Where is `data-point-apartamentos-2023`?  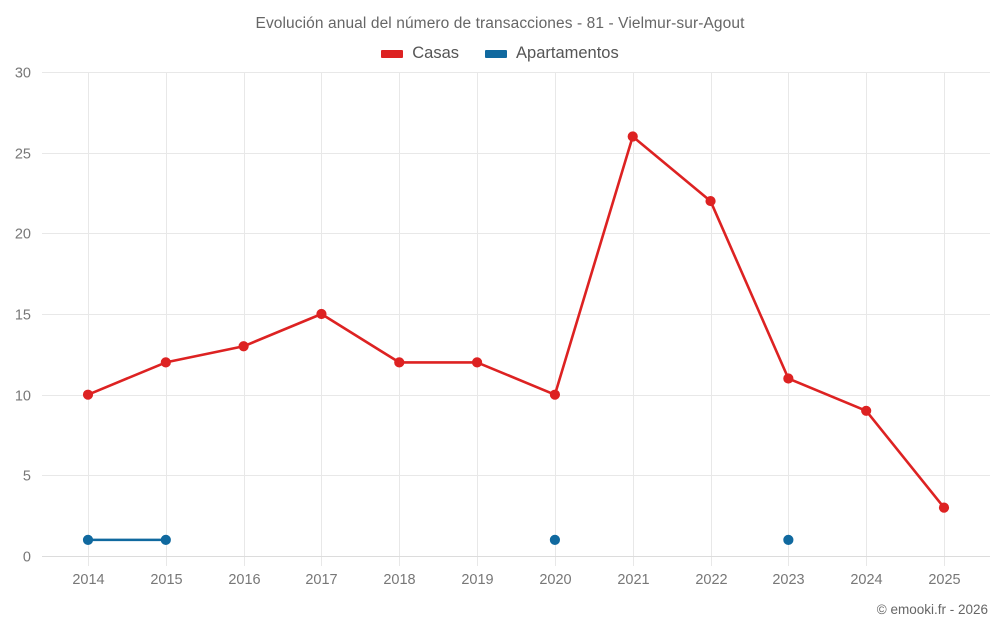
data-point-apartamentos-2023 is located at coordinates (788, 539).